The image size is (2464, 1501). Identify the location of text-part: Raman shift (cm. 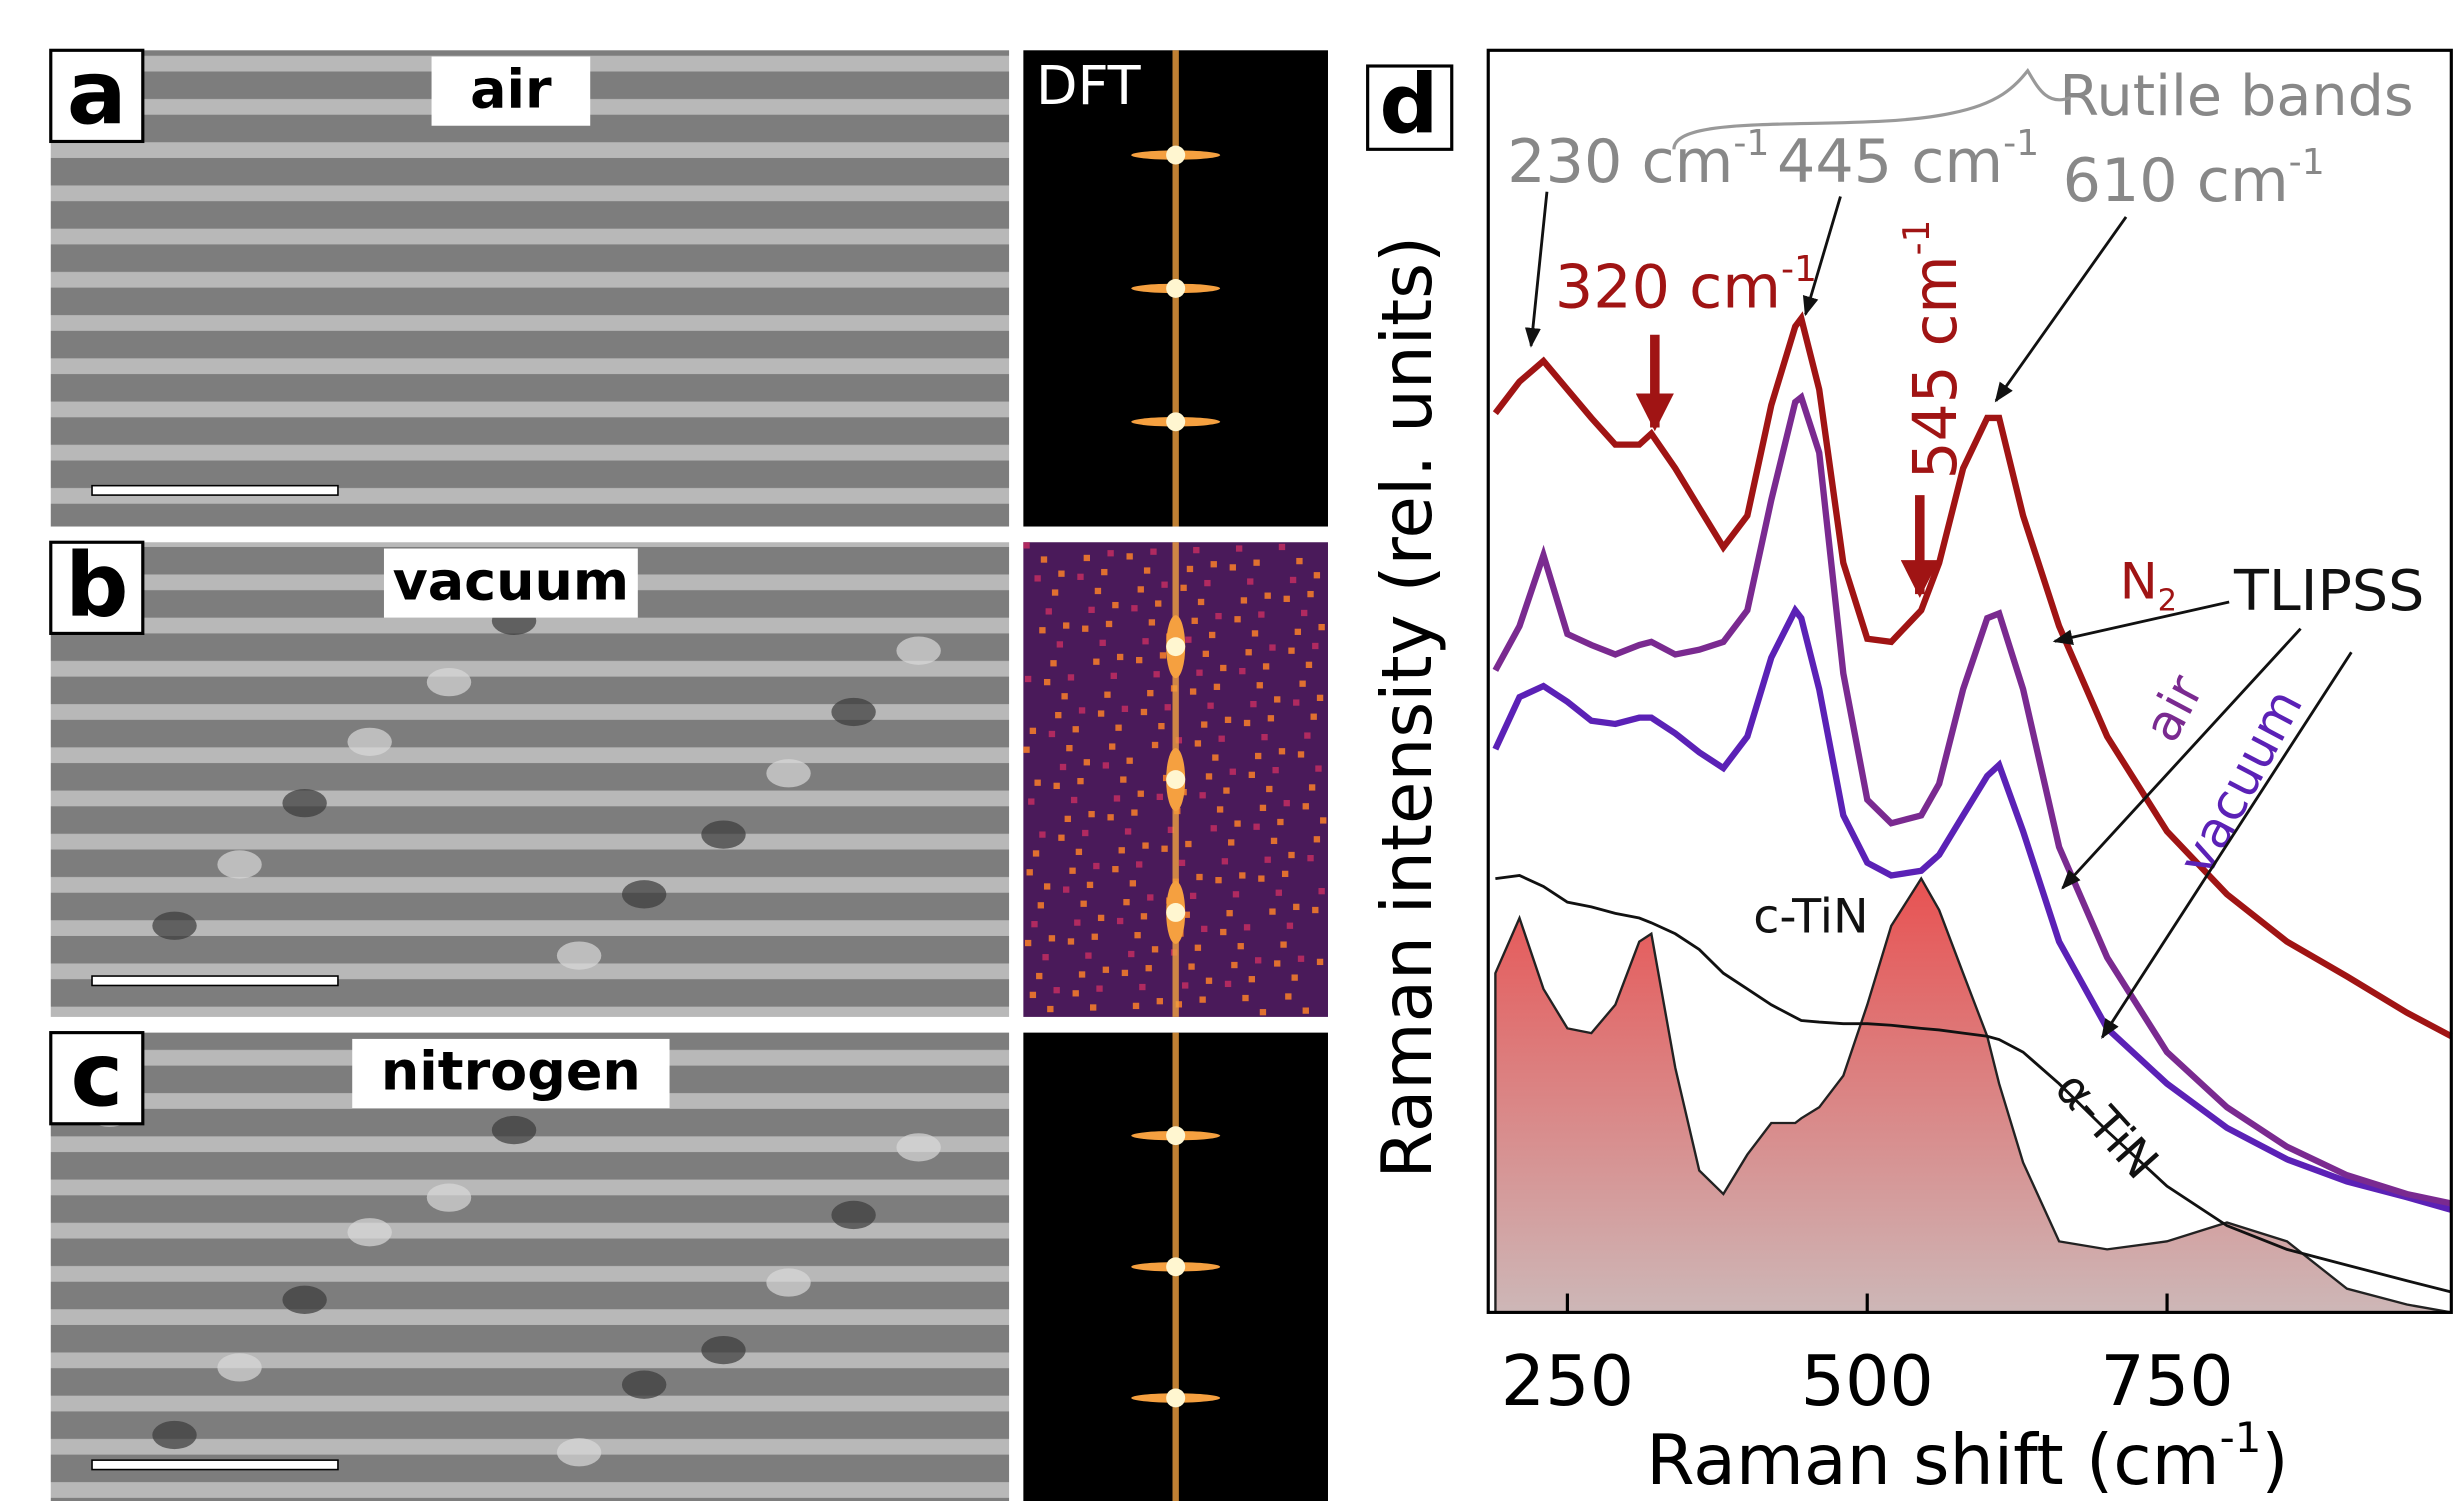
(1932, 1461).